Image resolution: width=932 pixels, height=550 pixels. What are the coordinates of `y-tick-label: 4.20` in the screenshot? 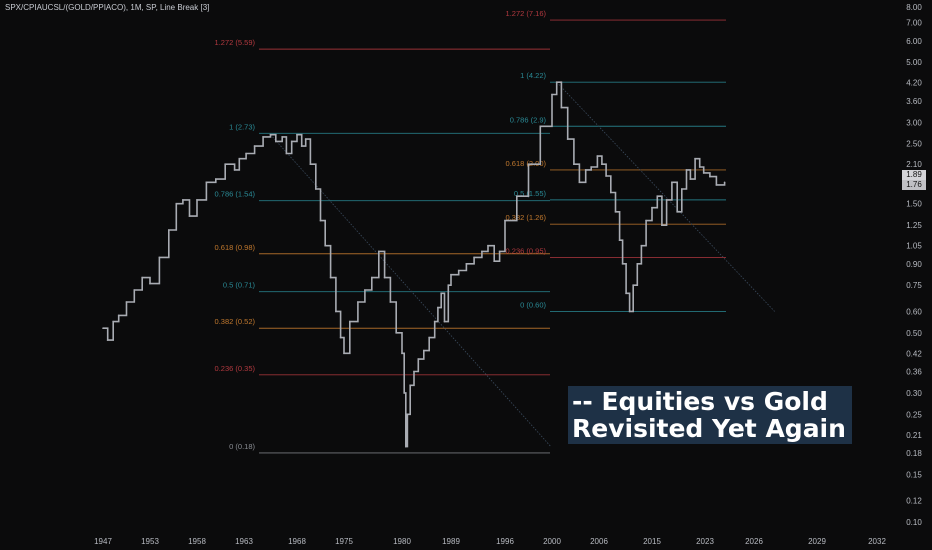 It's located at (914, 83).